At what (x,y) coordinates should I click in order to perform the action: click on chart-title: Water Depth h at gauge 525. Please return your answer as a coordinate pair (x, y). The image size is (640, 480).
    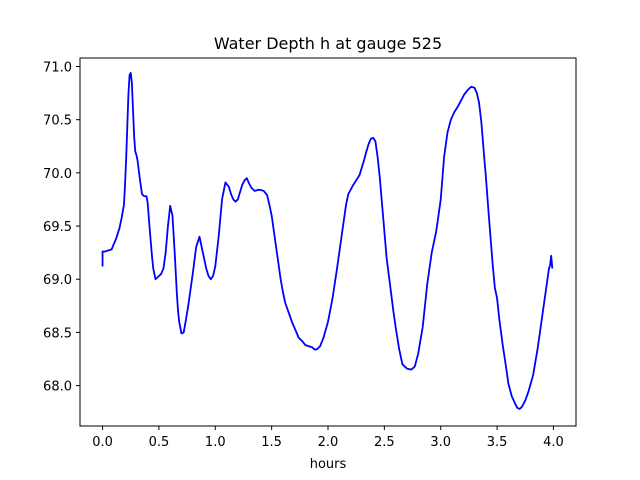
    Looking at the image, I should click on (328, 43).